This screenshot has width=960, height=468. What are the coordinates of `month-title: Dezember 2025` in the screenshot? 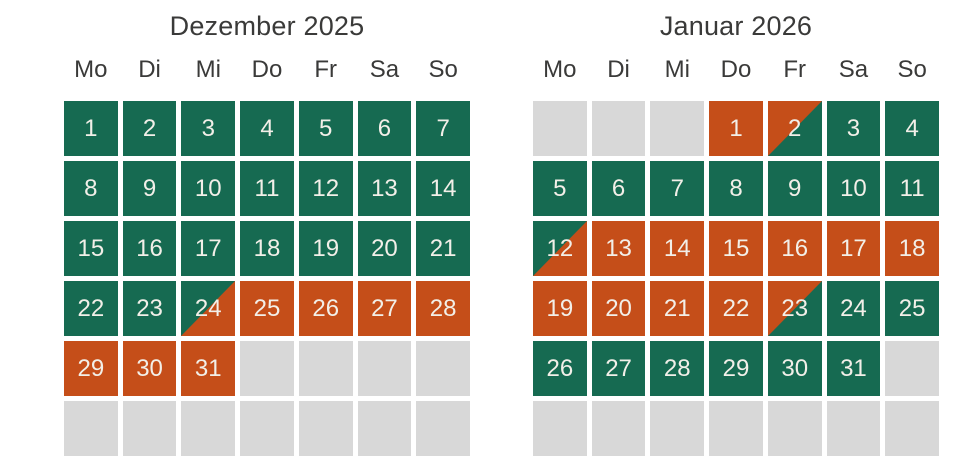 It's located at (267, 26).